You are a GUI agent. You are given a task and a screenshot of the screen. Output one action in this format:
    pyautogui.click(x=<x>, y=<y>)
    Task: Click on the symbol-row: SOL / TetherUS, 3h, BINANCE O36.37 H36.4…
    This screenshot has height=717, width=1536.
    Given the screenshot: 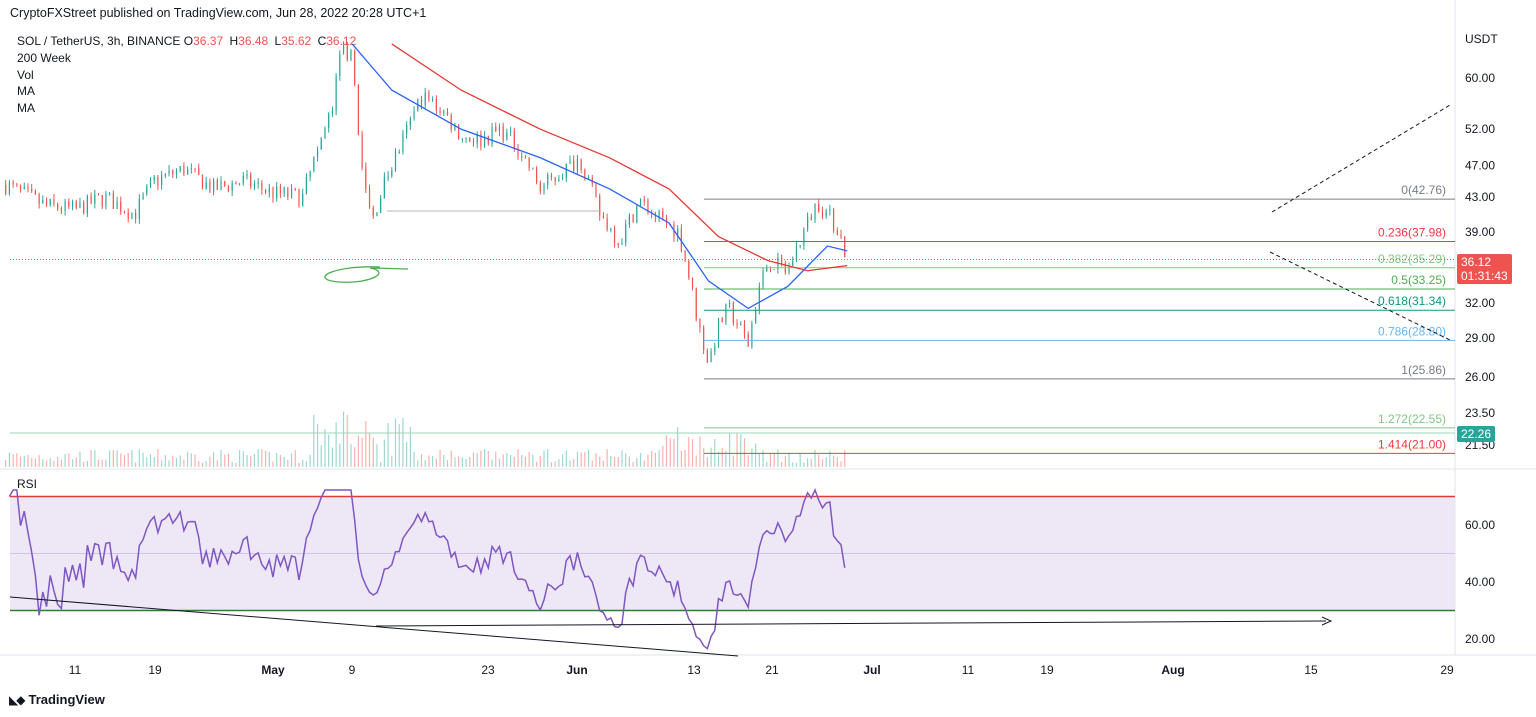 What is the action you would take?
    pyautogui.click(x=188, y=41)
    